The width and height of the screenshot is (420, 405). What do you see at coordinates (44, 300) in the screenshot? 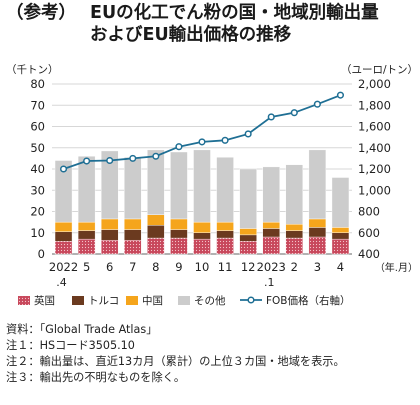
I see `legend-label: 英国` at bounding box center [44, 300].